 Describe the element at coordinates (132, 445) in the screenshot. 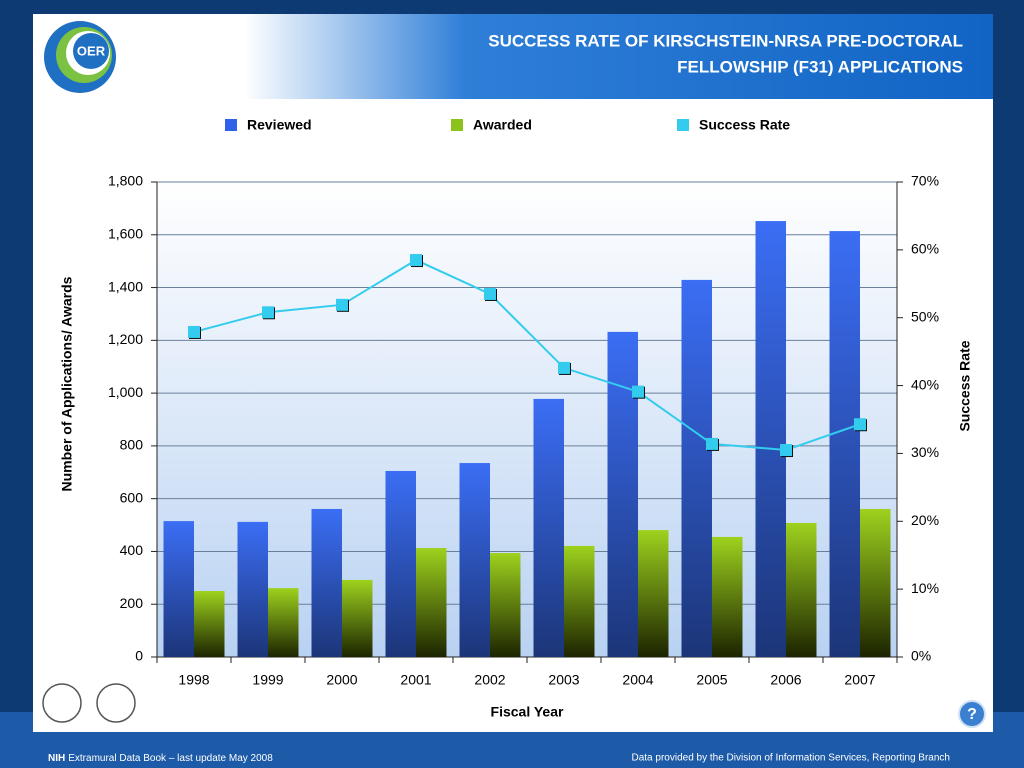

I see `y-tick-label: 800` at that location.